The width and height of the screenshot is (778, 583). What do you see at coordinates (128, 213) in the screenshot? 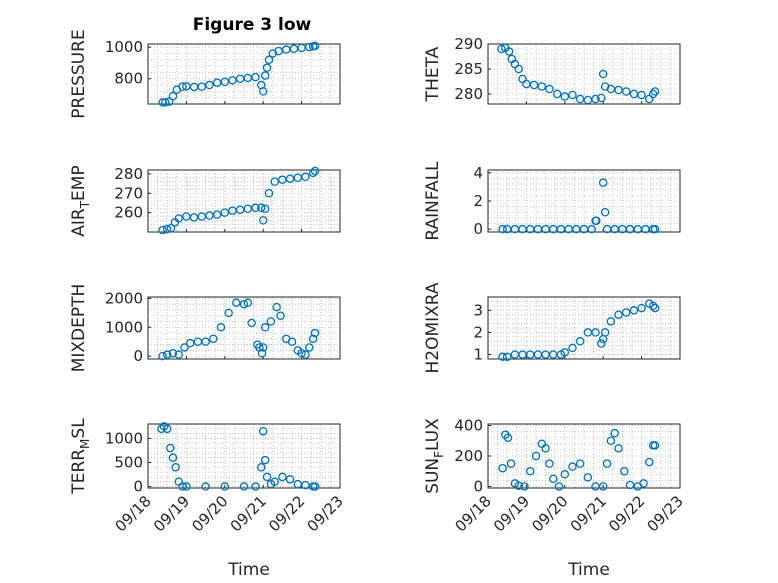
I see `y-tick-label: 260` at bounding box center [128, 213].